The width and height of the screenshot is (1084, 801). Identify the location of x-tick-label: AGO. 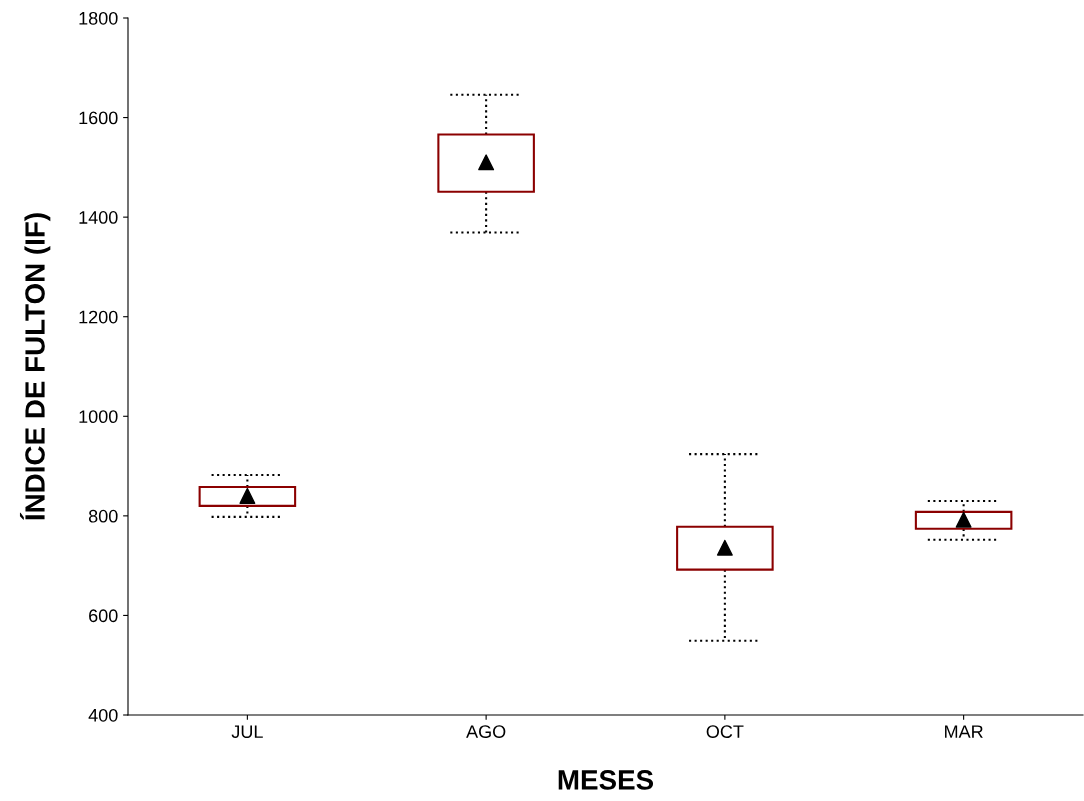
(486, 731).